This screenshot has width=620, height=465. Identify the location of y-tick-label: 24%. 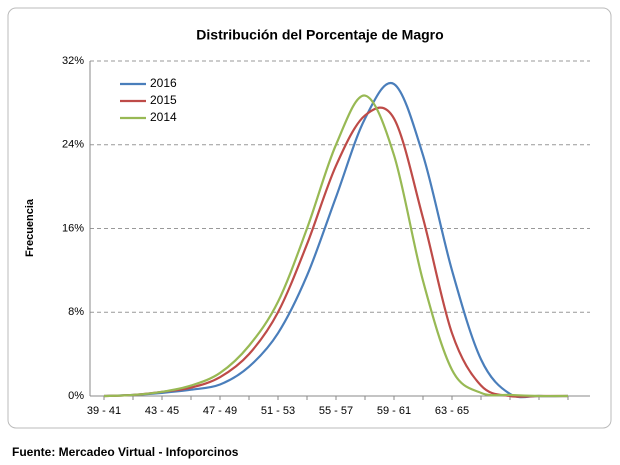
(73, 145).